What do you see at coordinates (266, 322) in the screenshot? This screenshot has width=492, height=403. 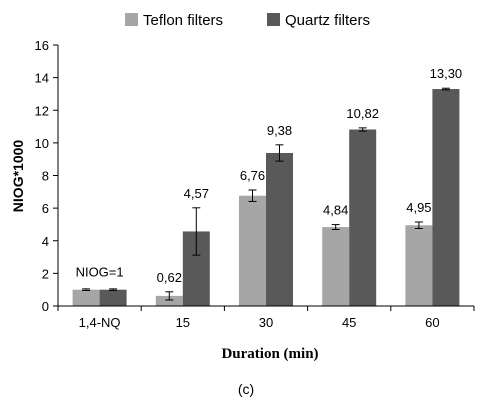 I see `x-tick-label: 30` at bounding box center [266, 322].